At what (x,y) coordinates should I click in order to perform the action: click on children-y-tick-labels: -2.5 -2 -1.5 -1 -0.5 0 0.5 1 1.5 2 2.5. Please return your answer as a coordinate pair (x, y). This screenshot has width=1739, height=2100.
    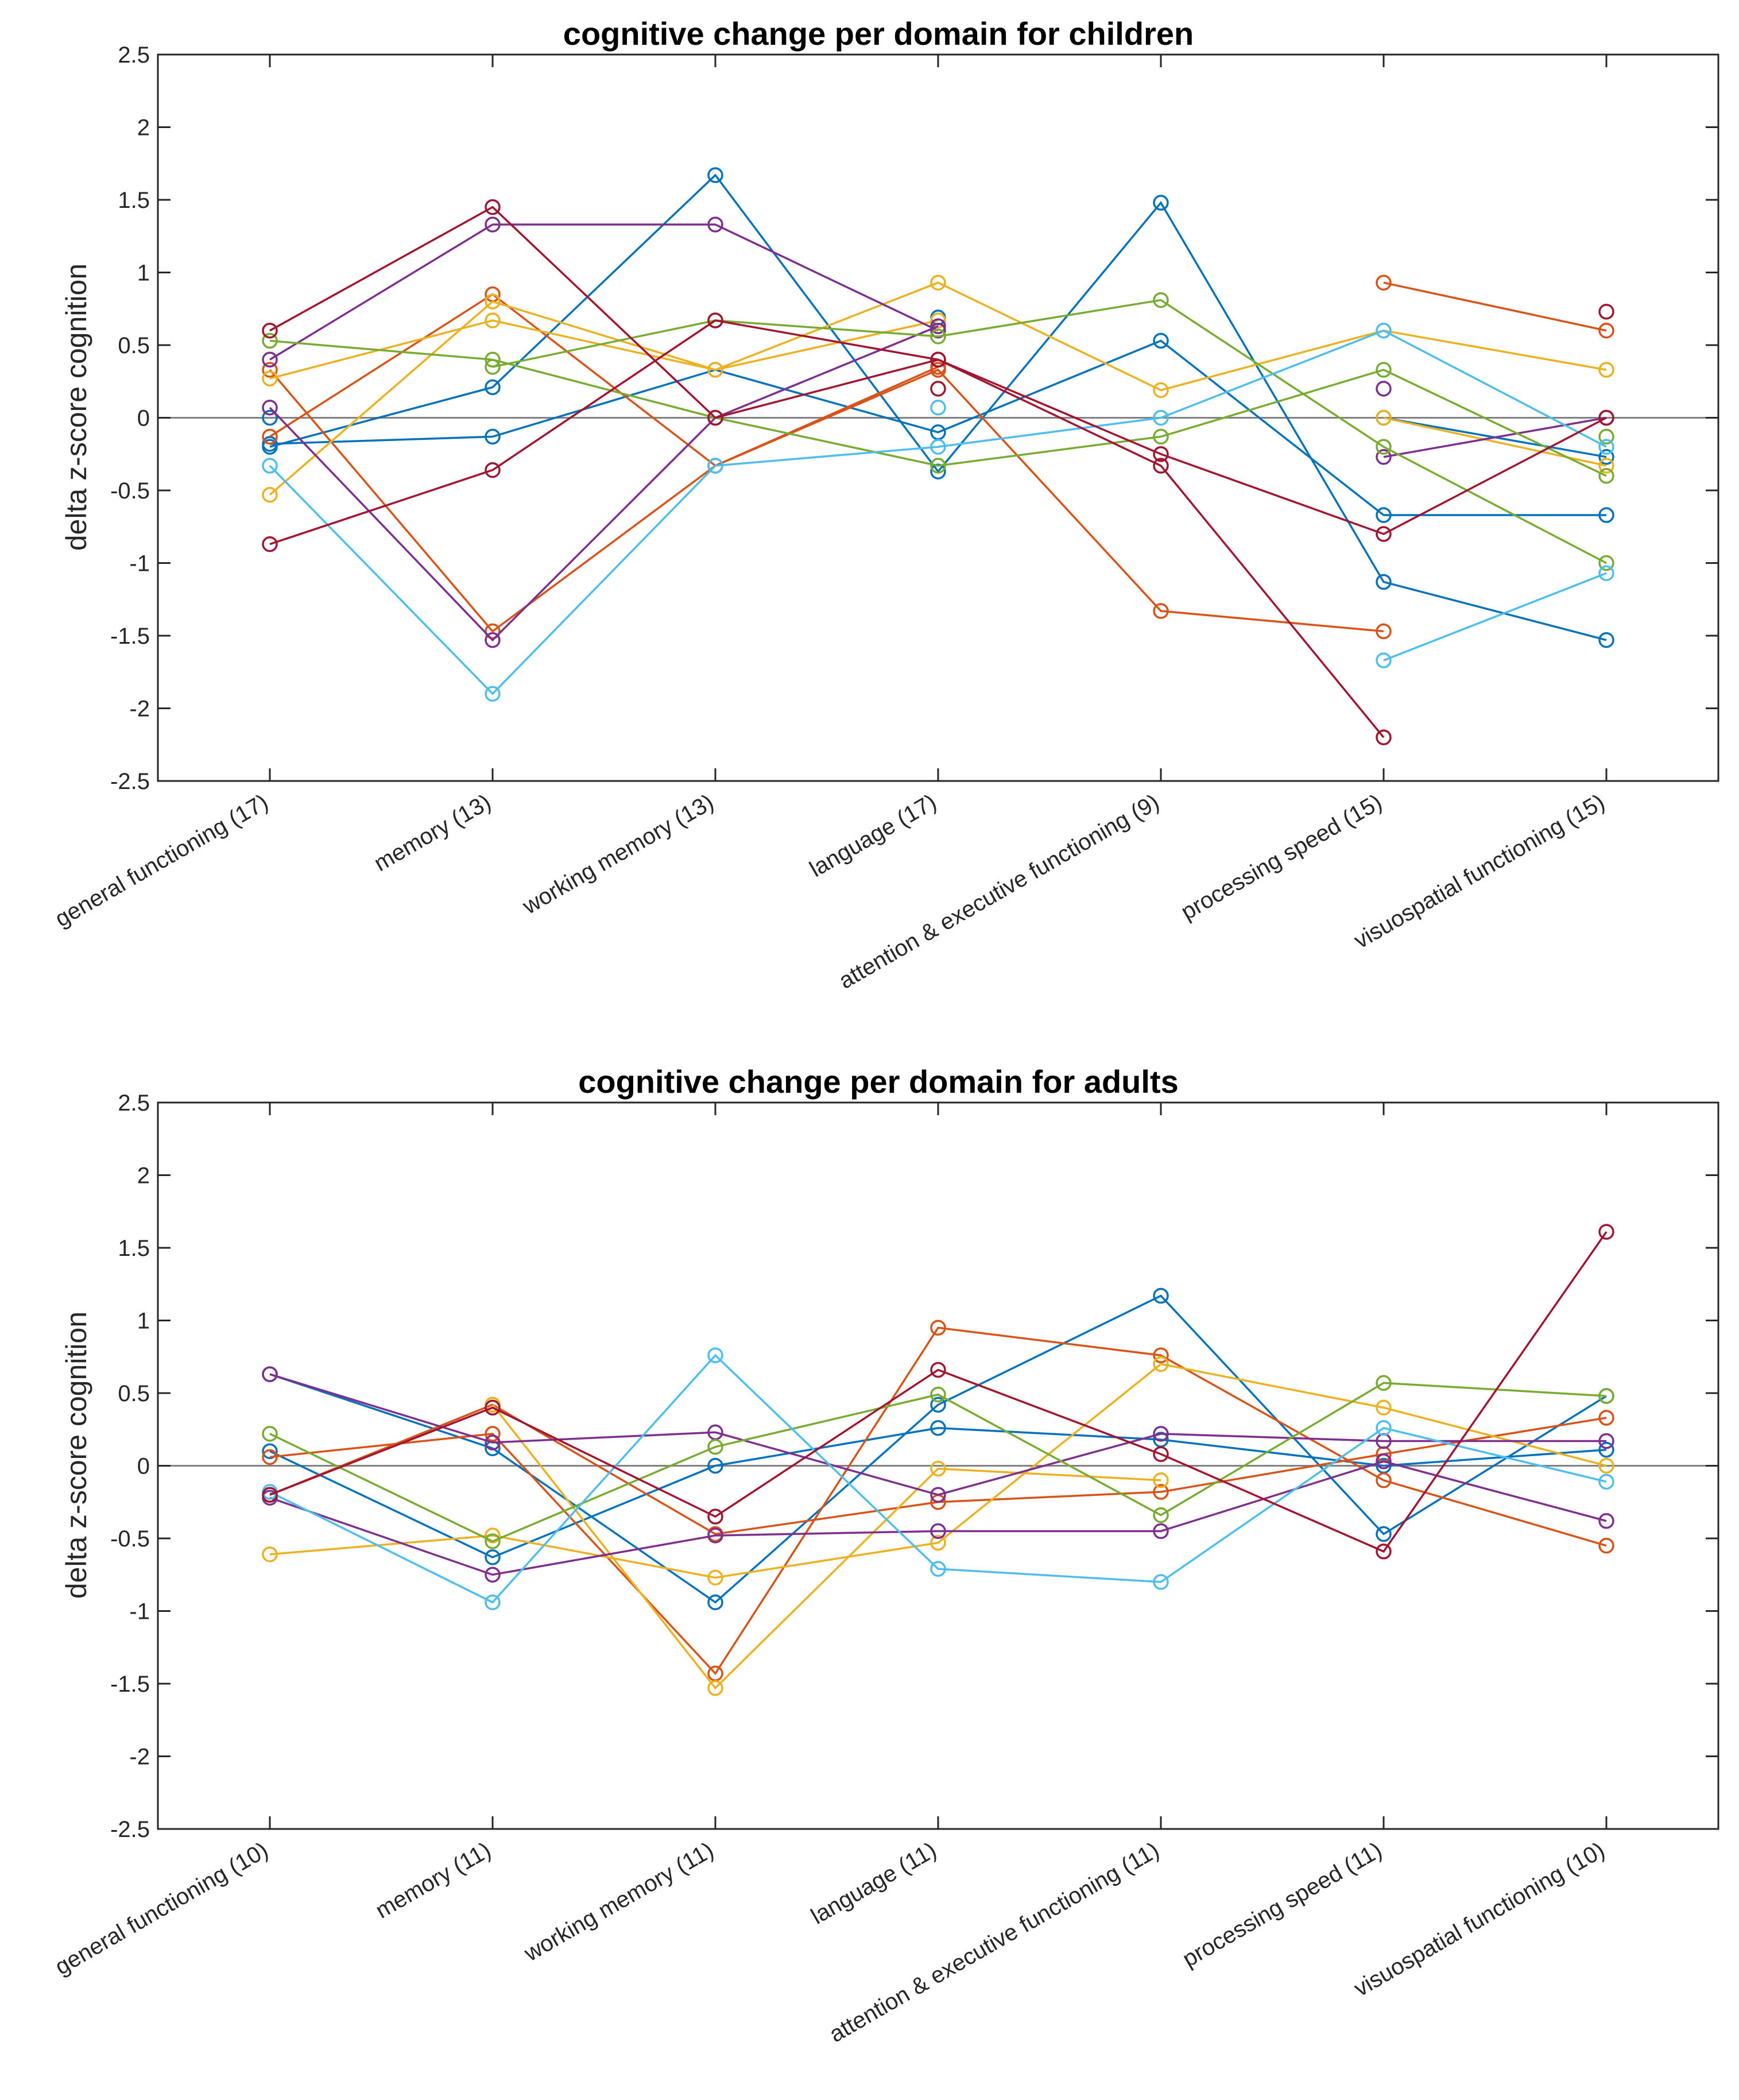
    Looking at the image, I should click on (130, 418).